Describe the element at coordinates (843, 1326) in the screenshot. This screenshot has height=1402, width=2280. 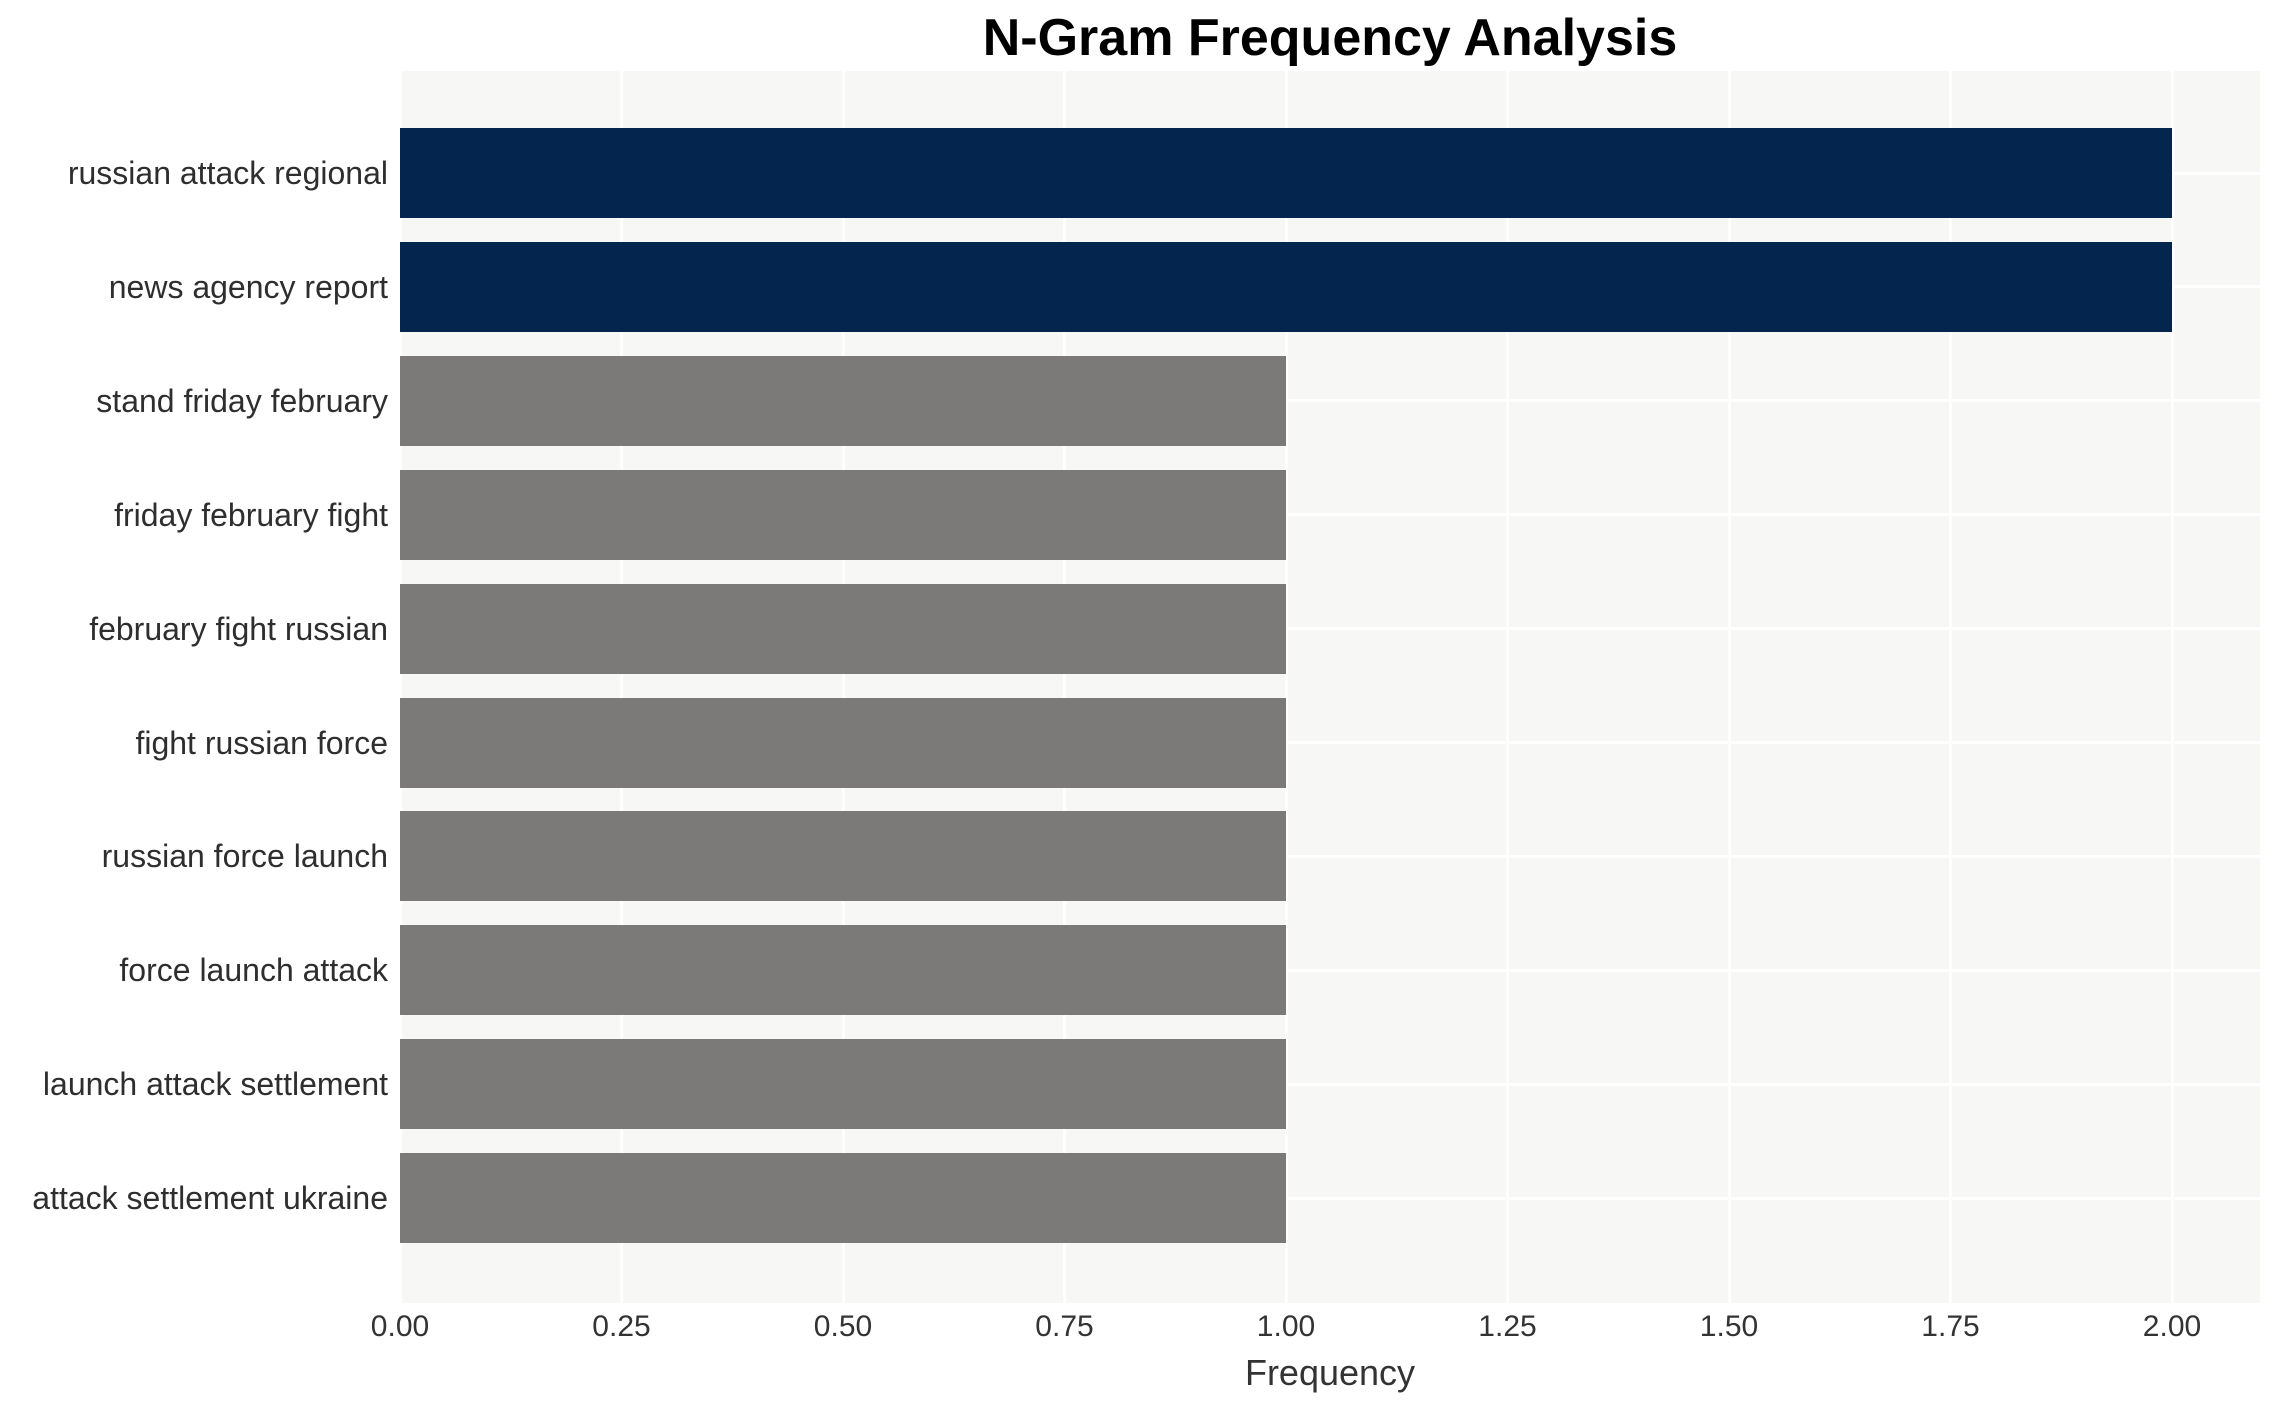
I see `x-tick-label: 0.50` at that location.